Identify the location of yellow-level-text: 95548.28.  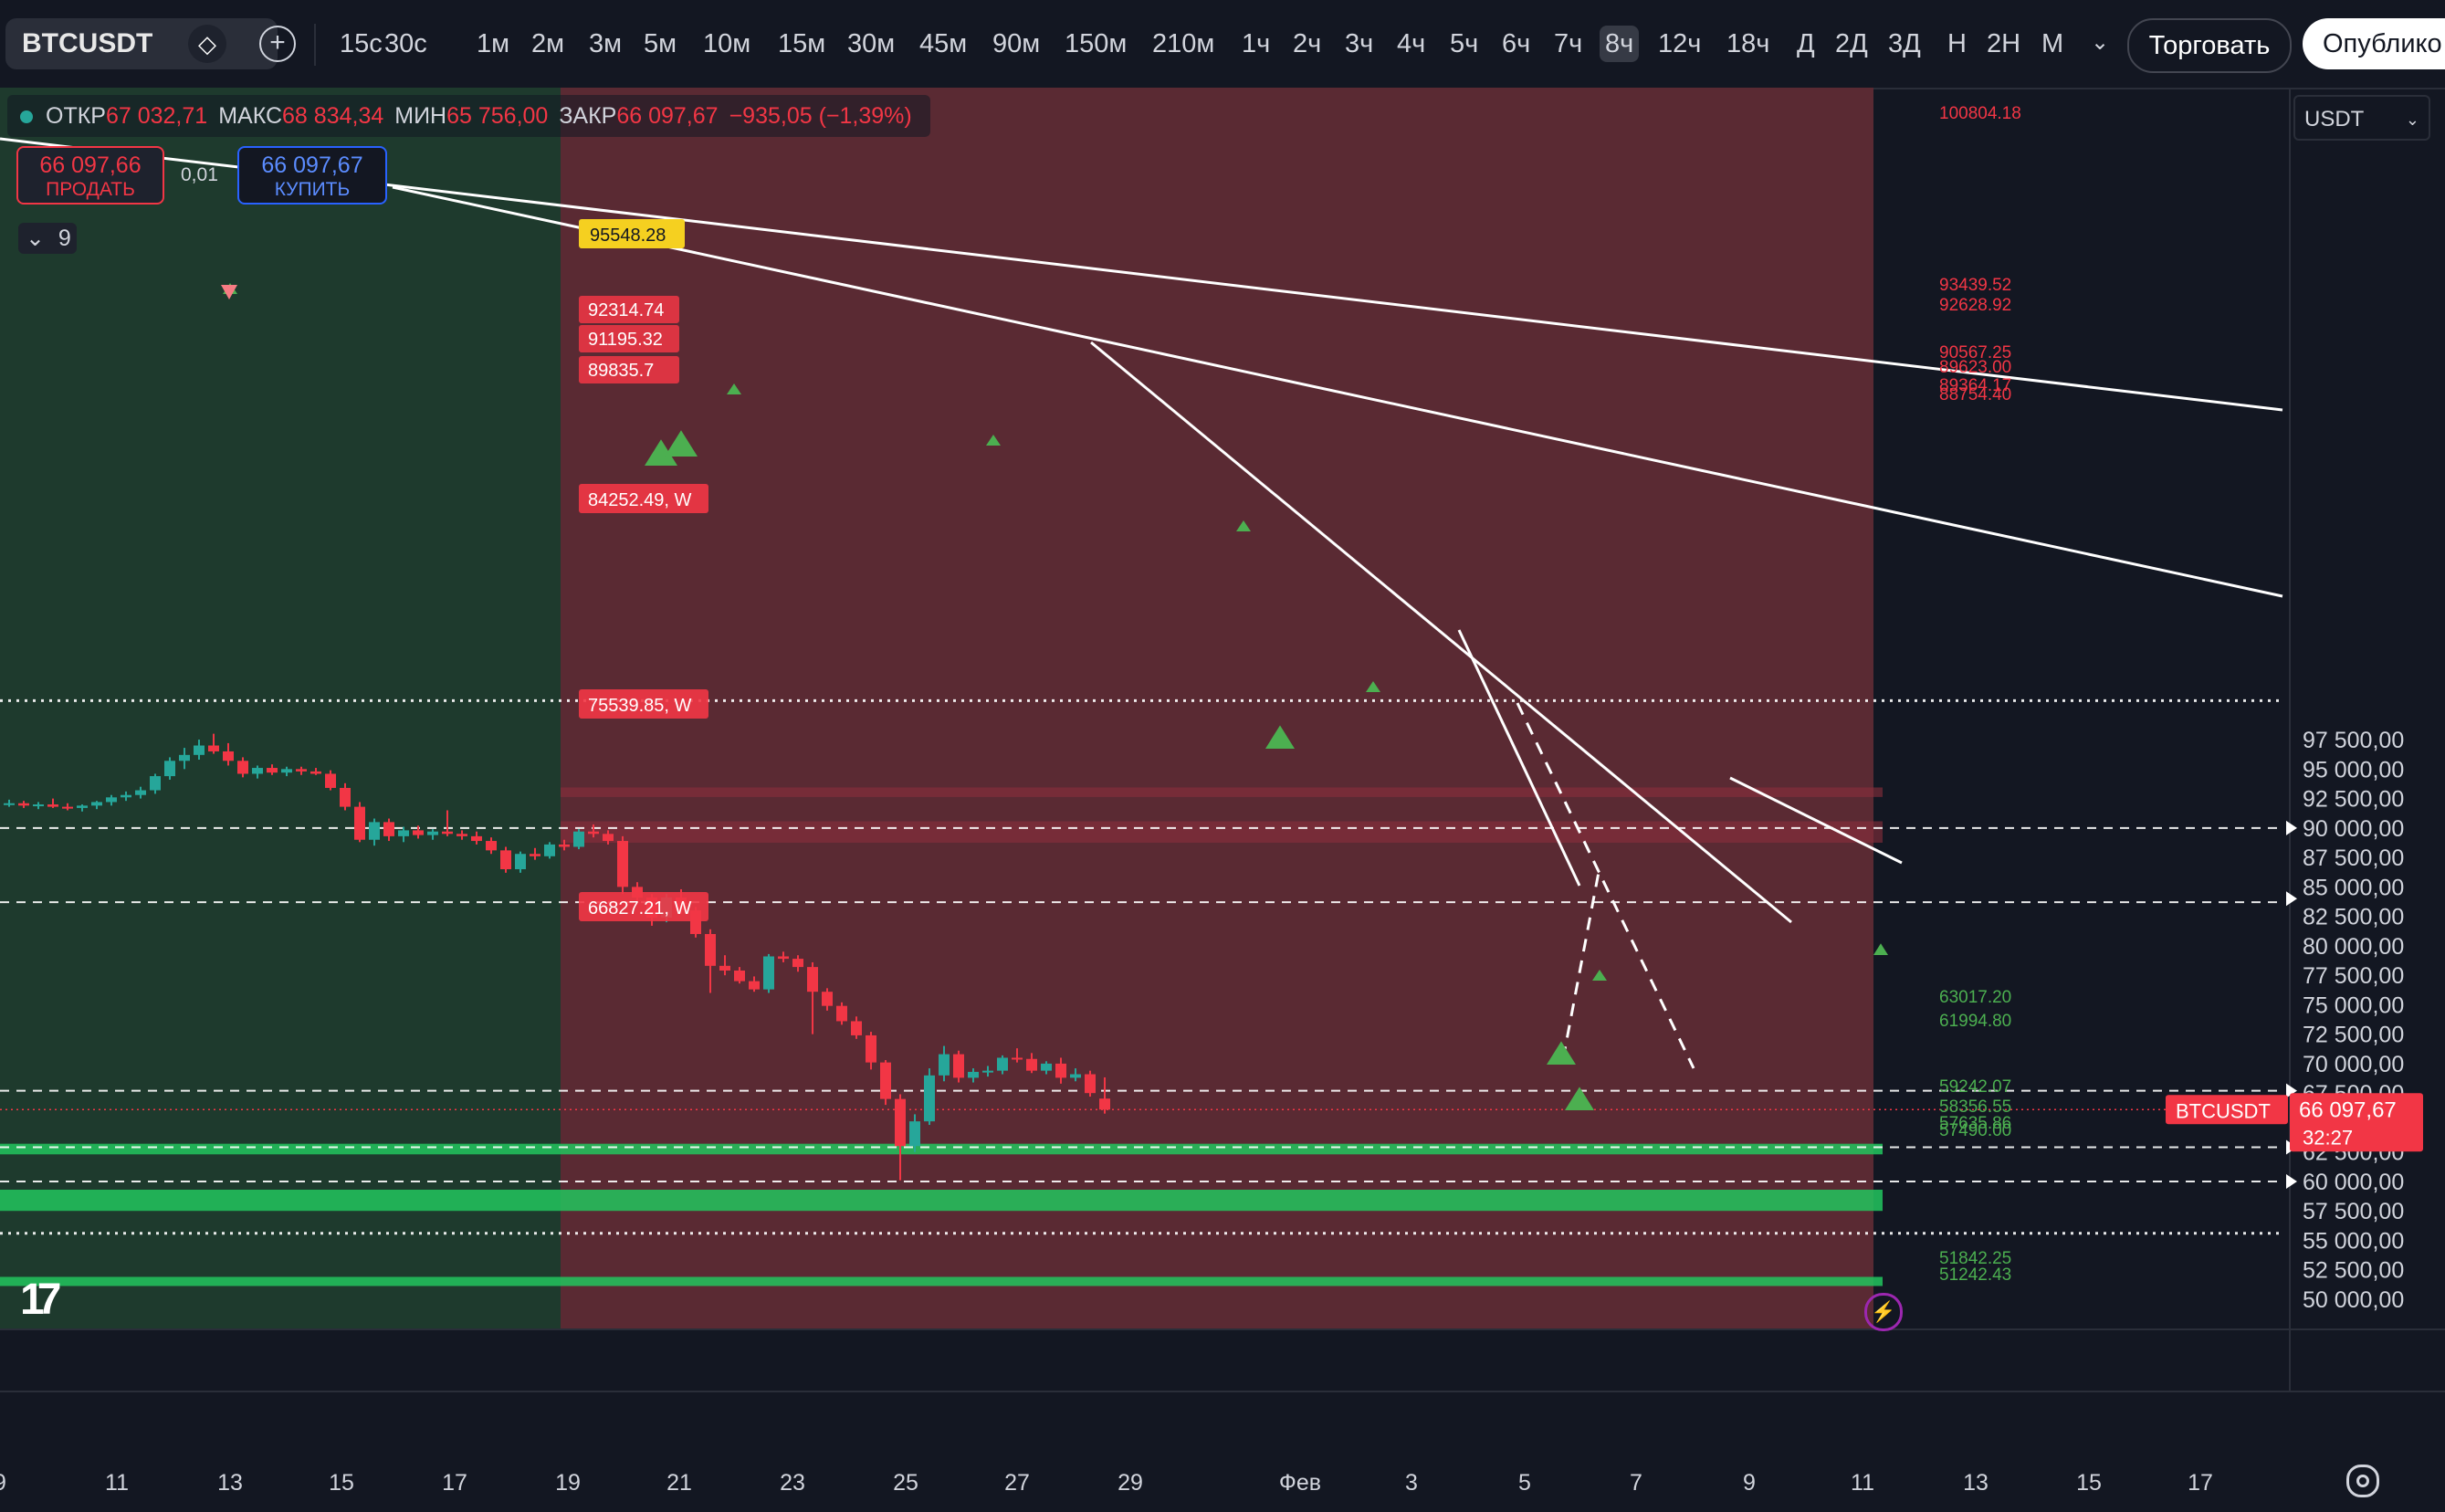
(628, 236).